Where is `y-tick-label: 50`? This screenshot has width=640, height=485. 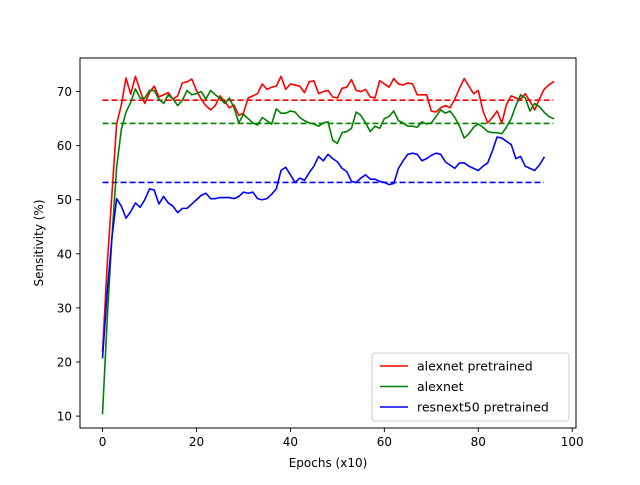
y-tick-label: 50 is located at coordinates (64, 200).